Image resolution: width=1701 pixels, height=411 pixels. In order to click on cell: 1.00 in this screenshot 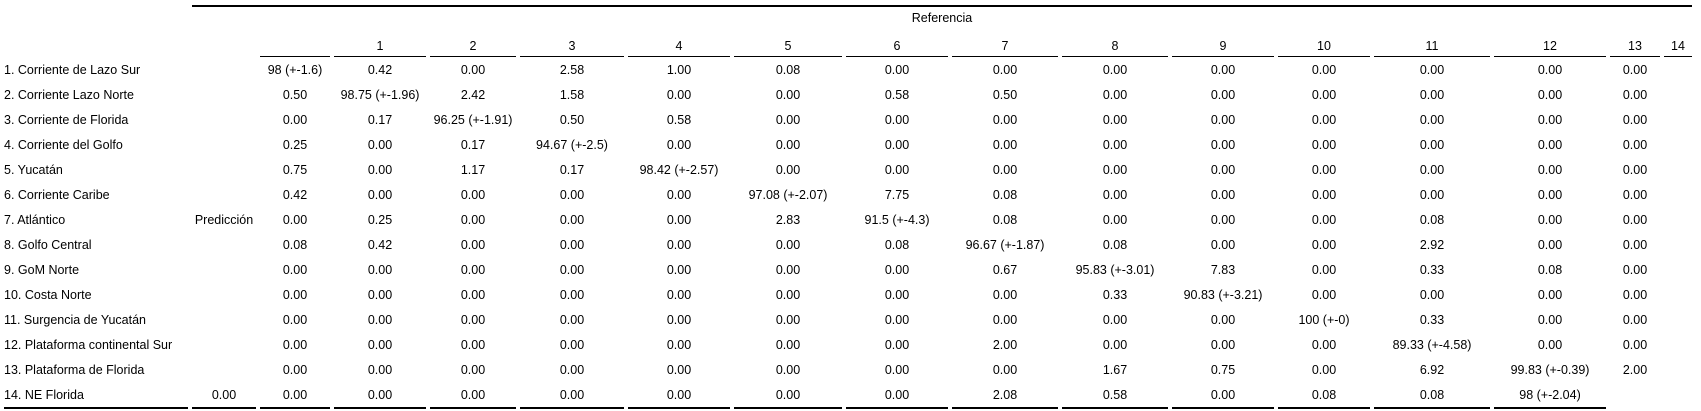, I will do `click(679, 69)`.